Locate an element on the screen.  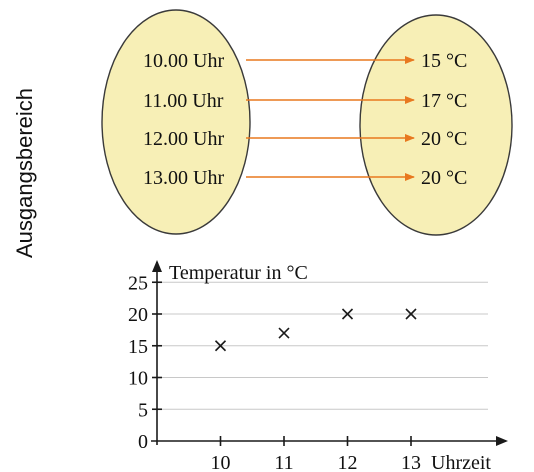
codomain-label: 15 °C is located at coordinates (444, 61).